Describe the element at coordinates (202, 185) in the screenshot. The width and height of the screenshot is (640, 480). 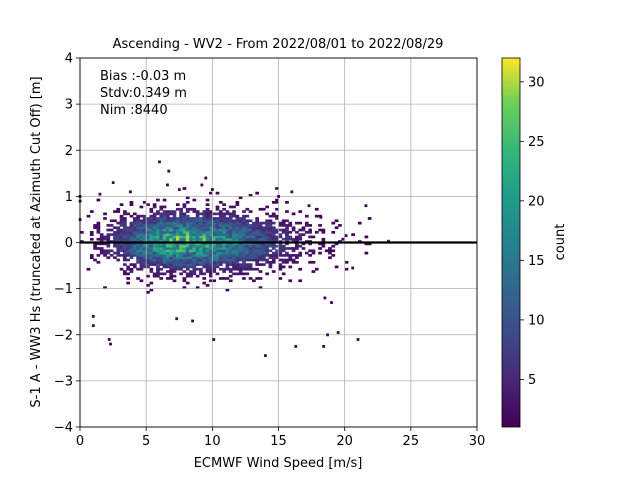
I see `outlier-cell` at that location.